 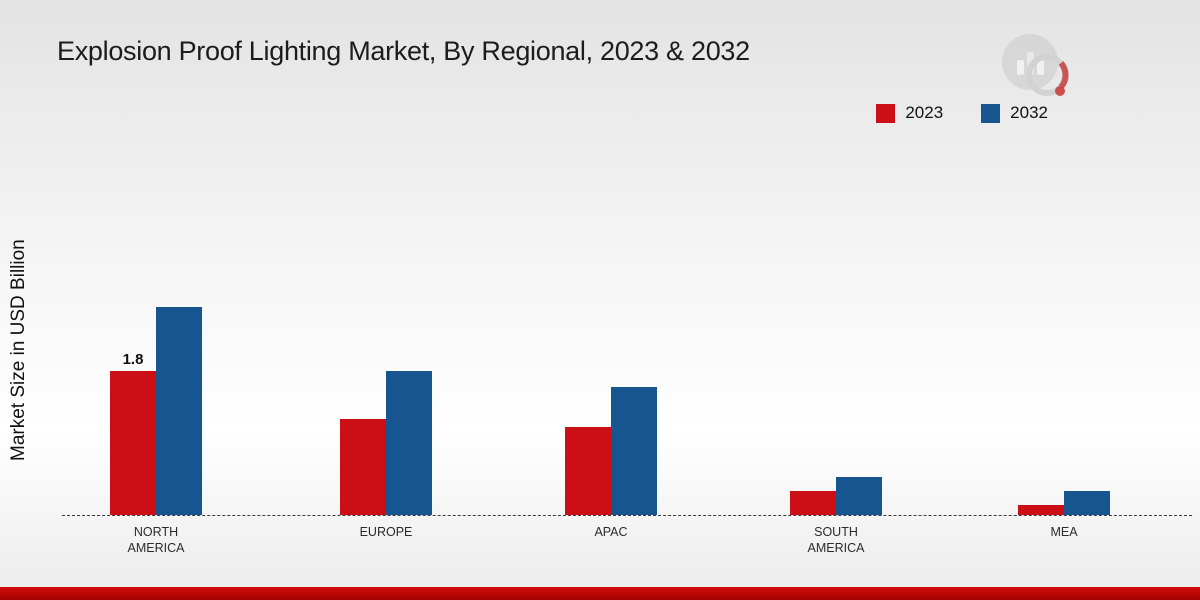 What do you see at coordinates (156, 540) in the screenshot?
I see `category-label-north-america: NORTH AMERICA` at bounding box center [156, 540].